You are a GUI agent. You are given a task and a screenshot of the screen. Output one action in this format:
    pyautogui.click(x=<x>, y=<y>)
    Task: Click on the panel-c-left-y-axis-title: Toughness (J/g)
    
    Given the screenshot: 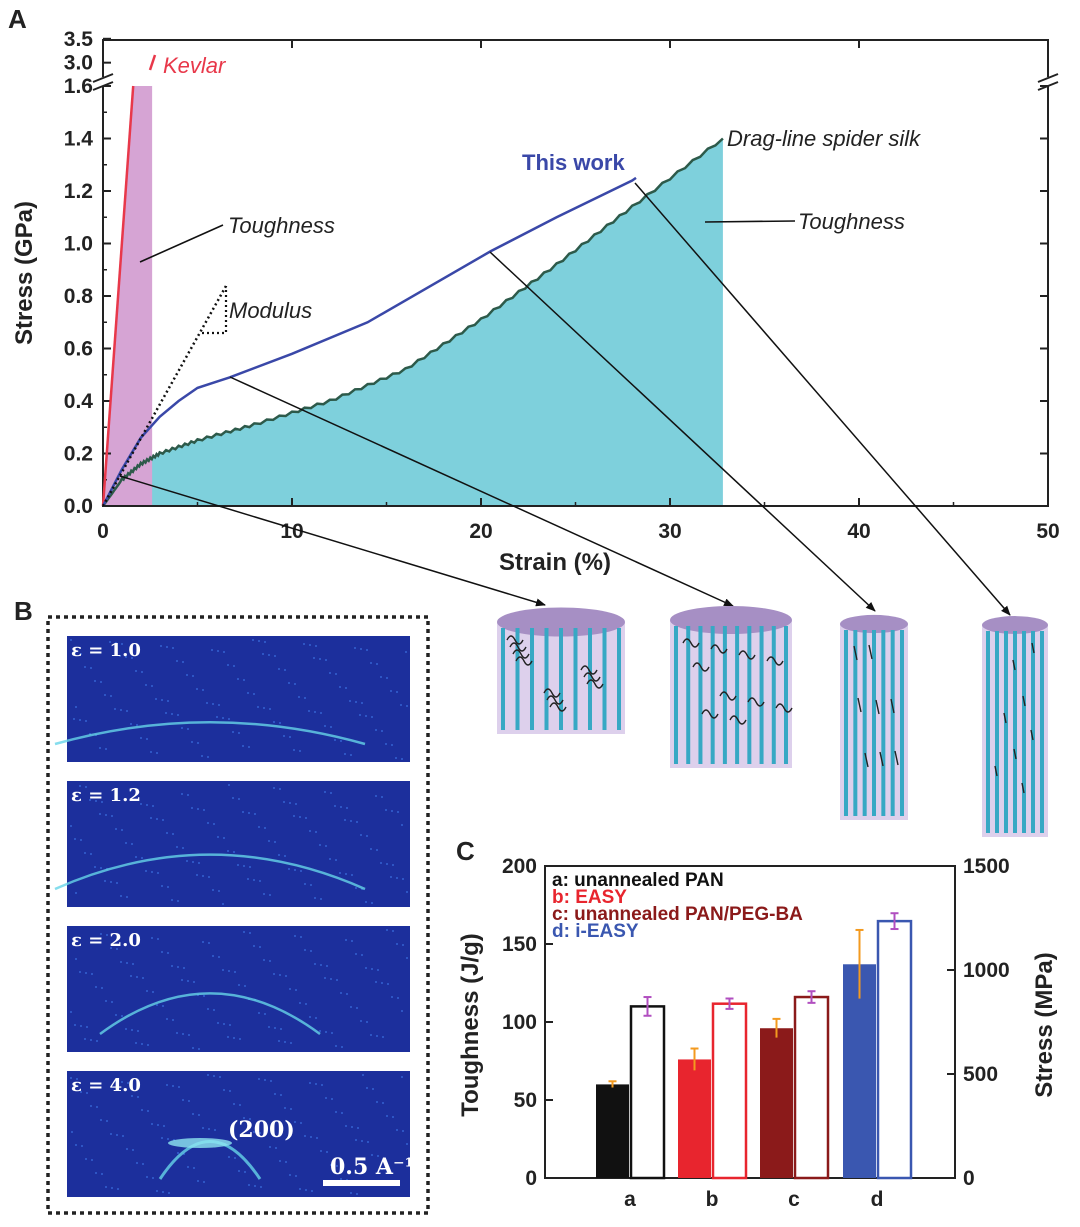 What is the action you would take?
    pyautogui.click(x=470, y=1025)
    